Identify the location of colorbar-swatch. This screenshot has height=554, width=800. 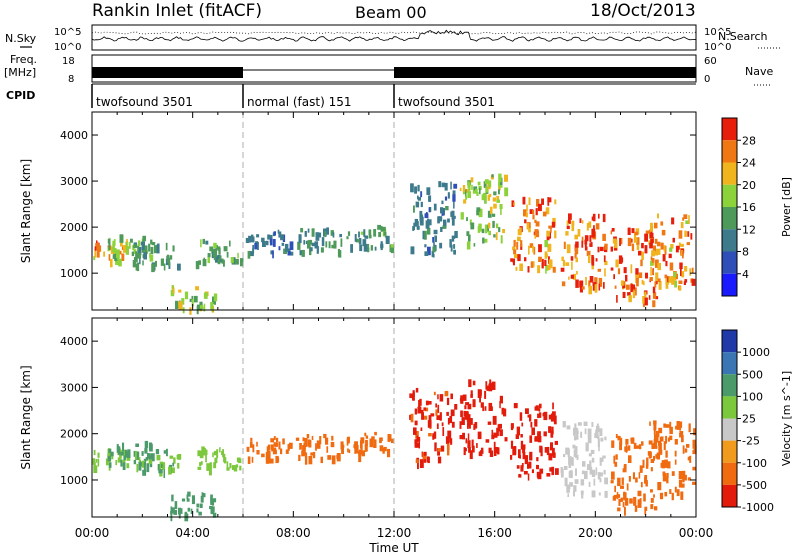
(729, 129).